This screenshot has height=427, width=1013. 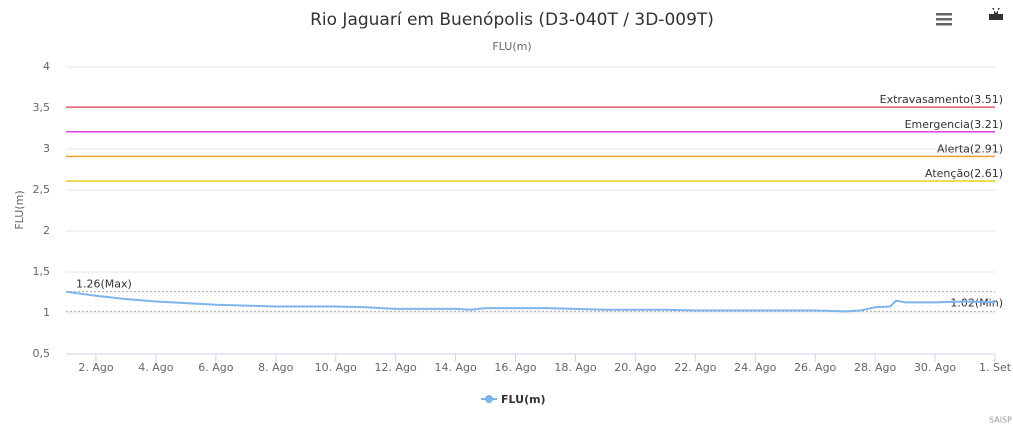 I want to click on y-tick-label: 1, so click(x=46, y=312).